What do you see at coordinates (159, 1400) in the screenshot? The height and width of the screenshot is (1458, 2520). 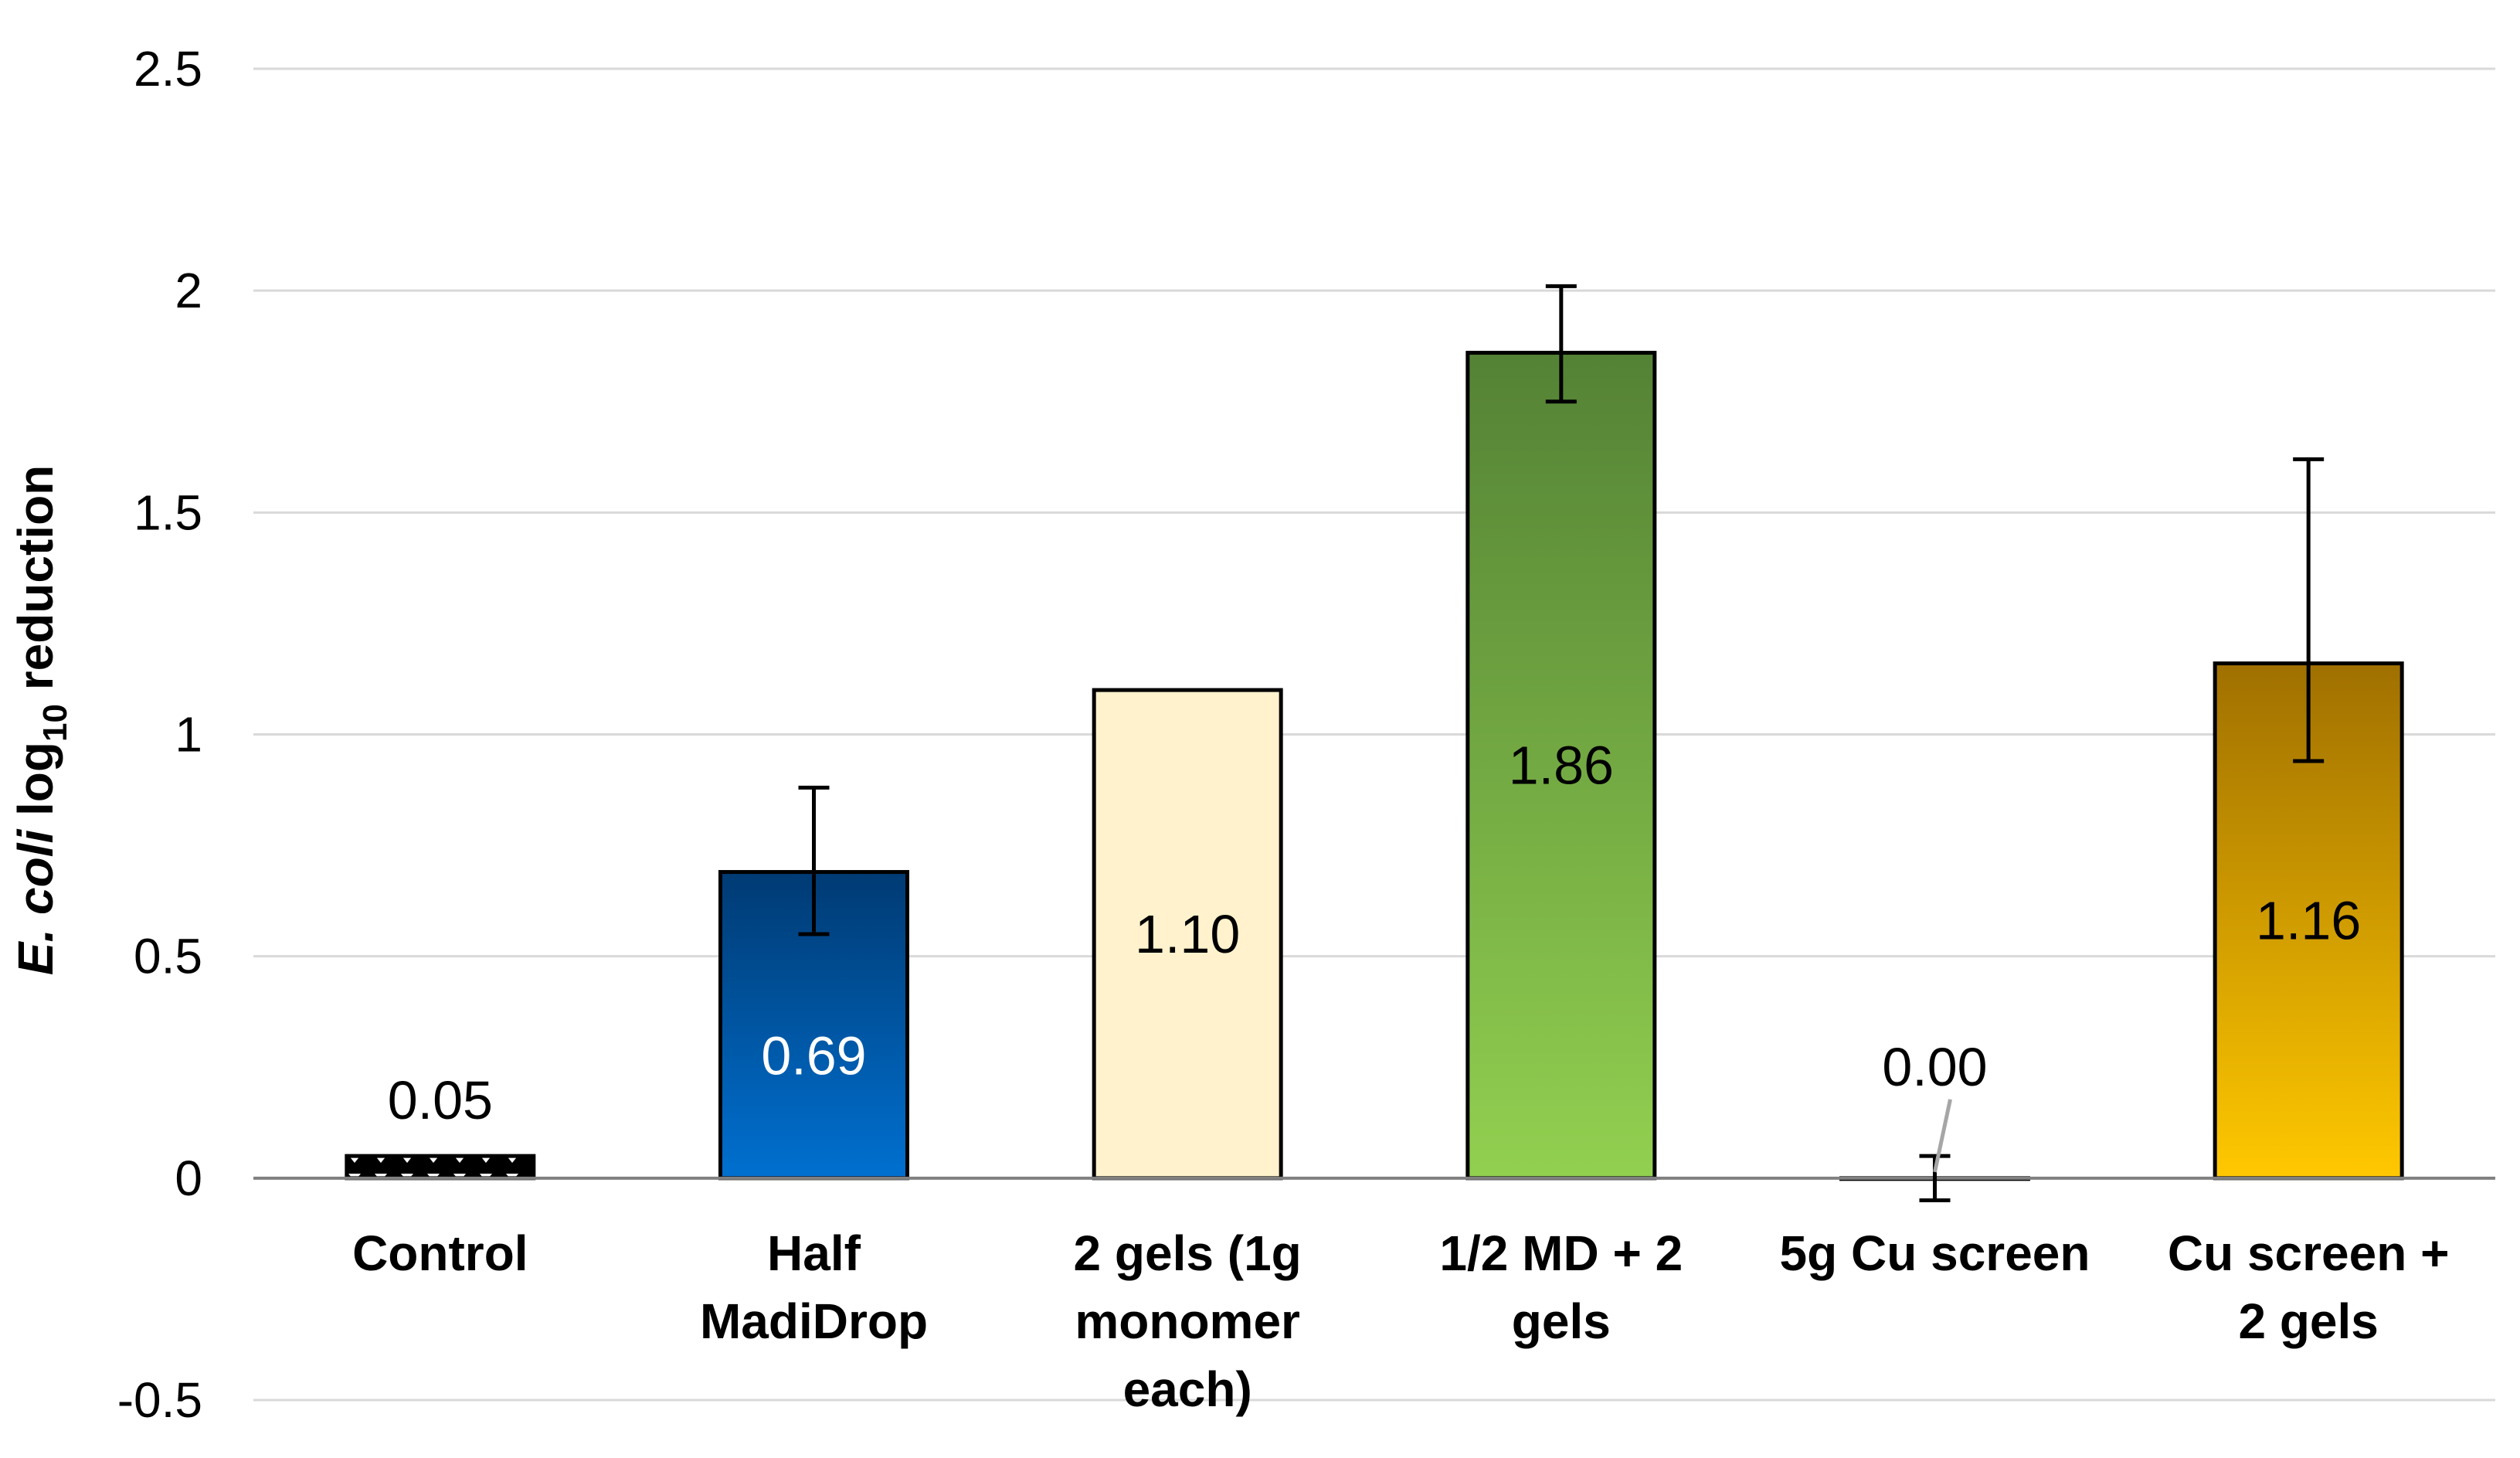 I see `y-tick-label: -0.5` at bounding box center [159, 1400].